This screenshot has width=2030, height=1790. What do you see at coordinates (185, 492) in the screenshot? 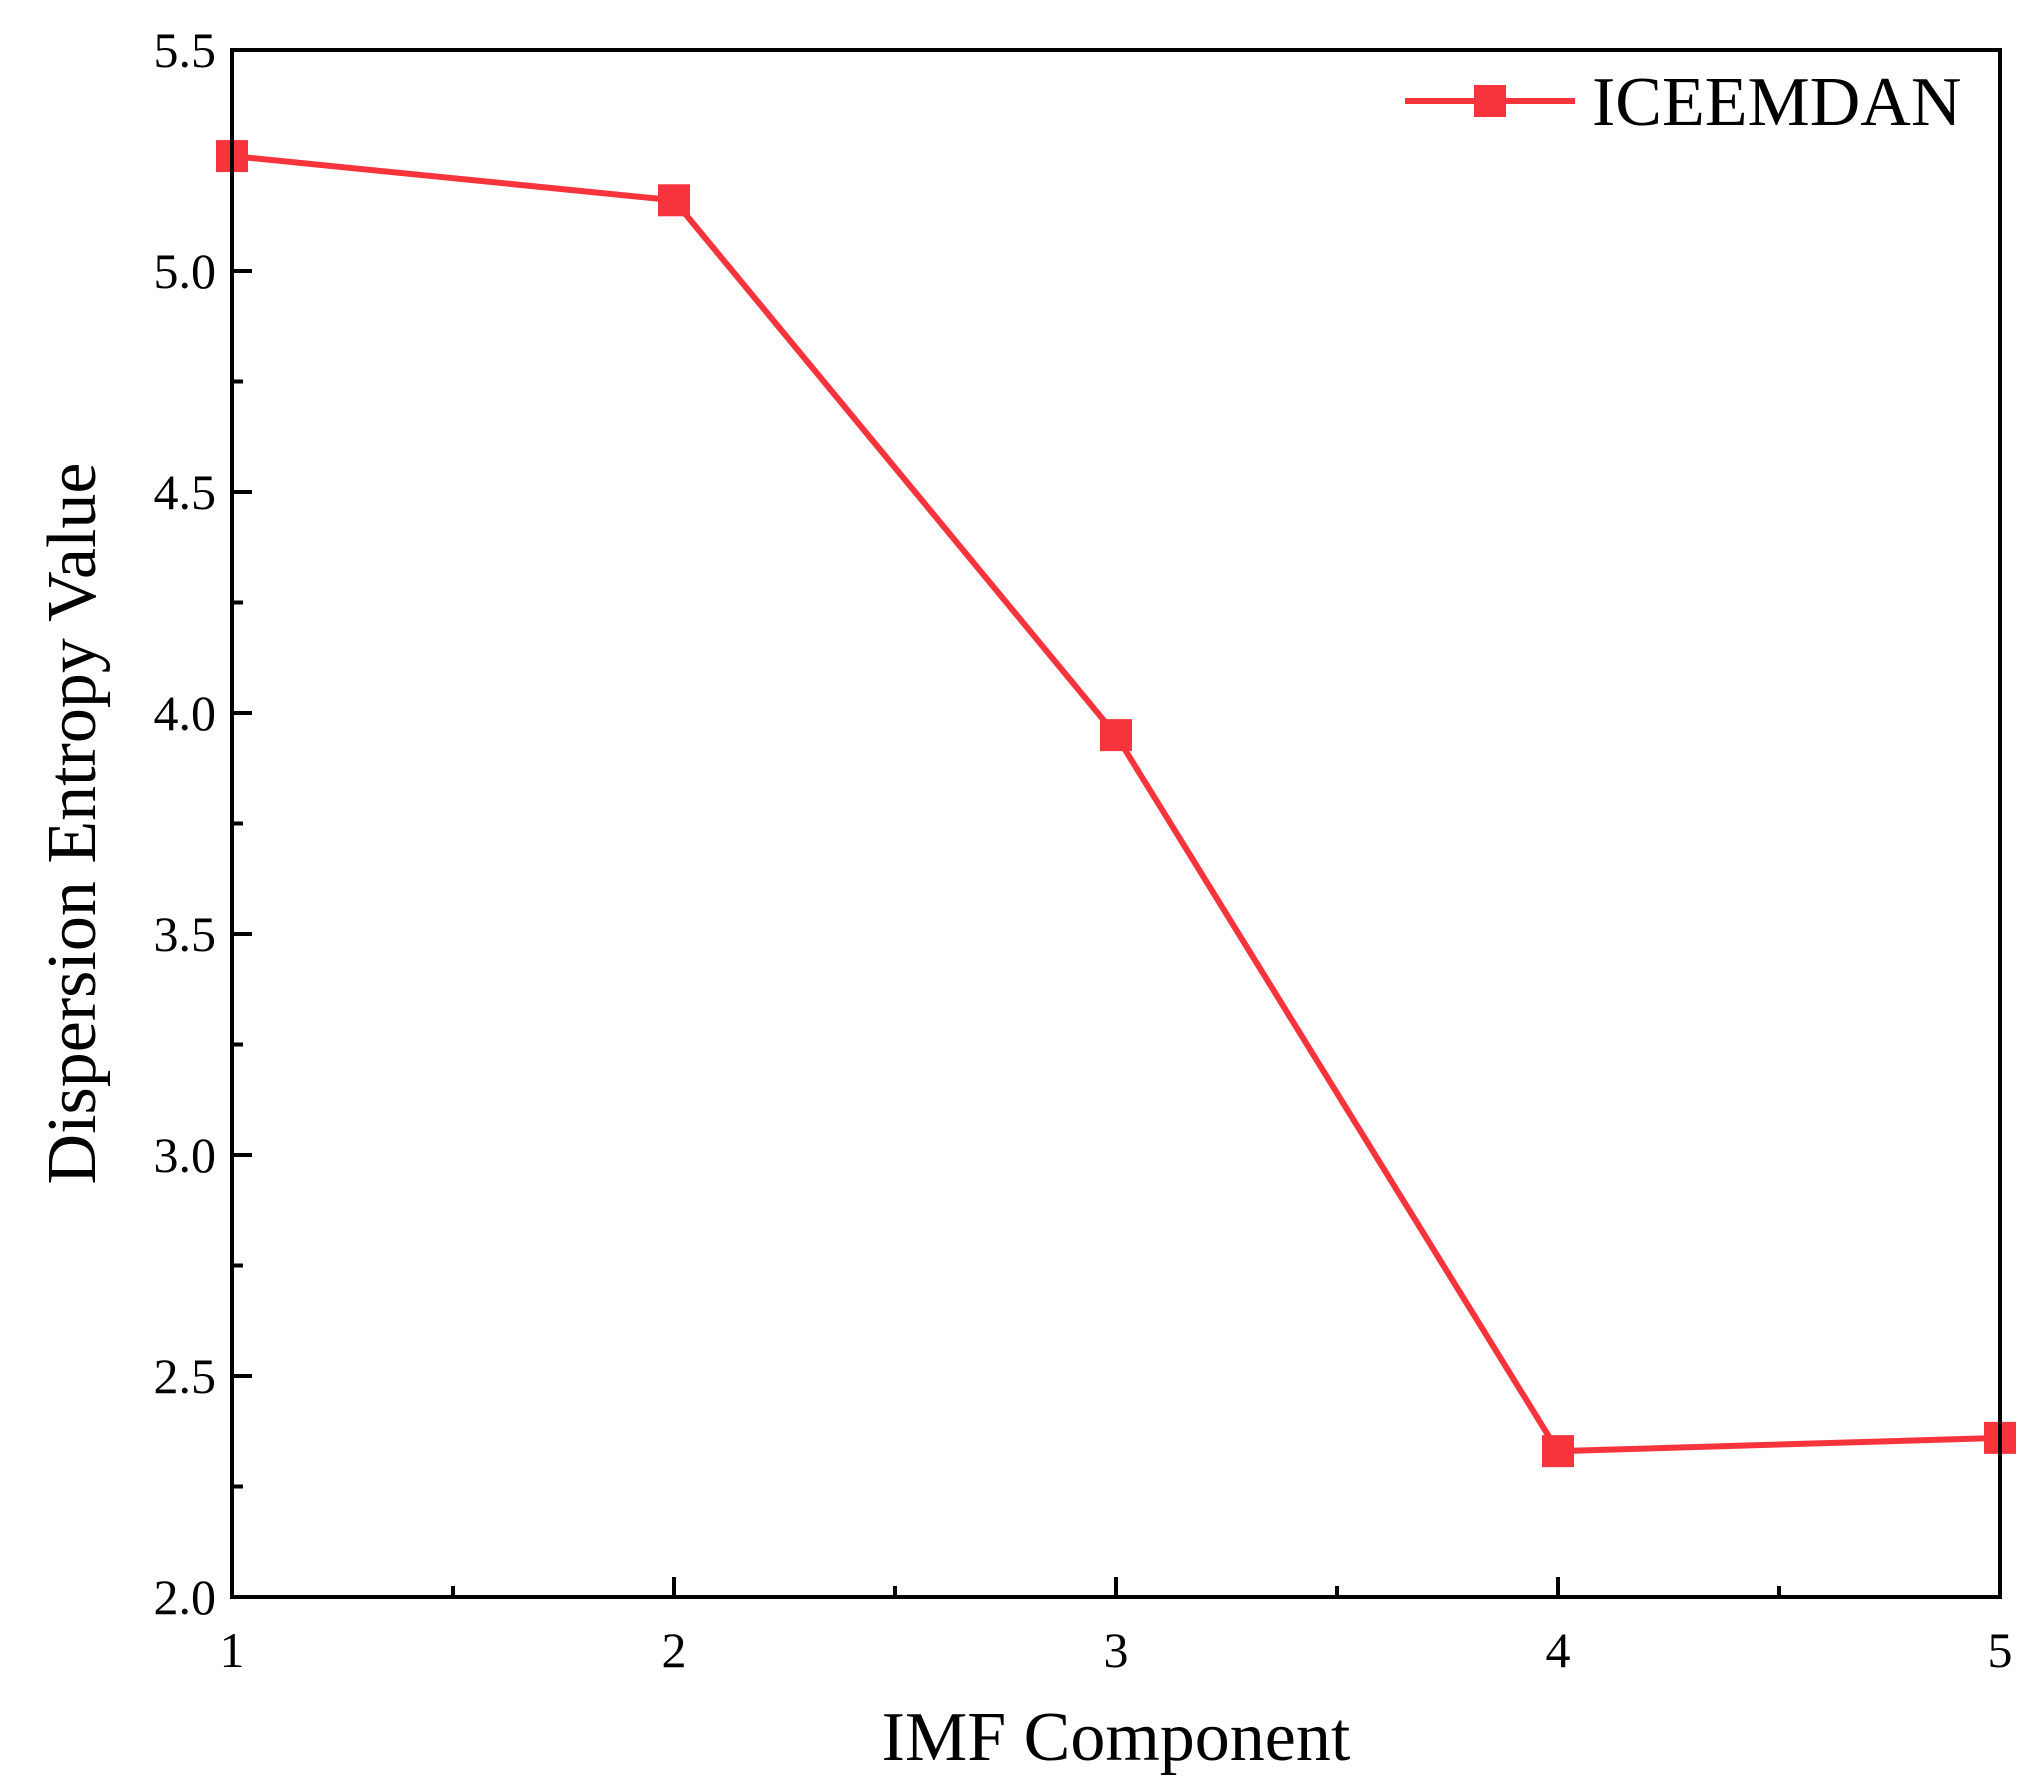
I see `y-tick-label: 4.5` at bounding box center [185, 492].